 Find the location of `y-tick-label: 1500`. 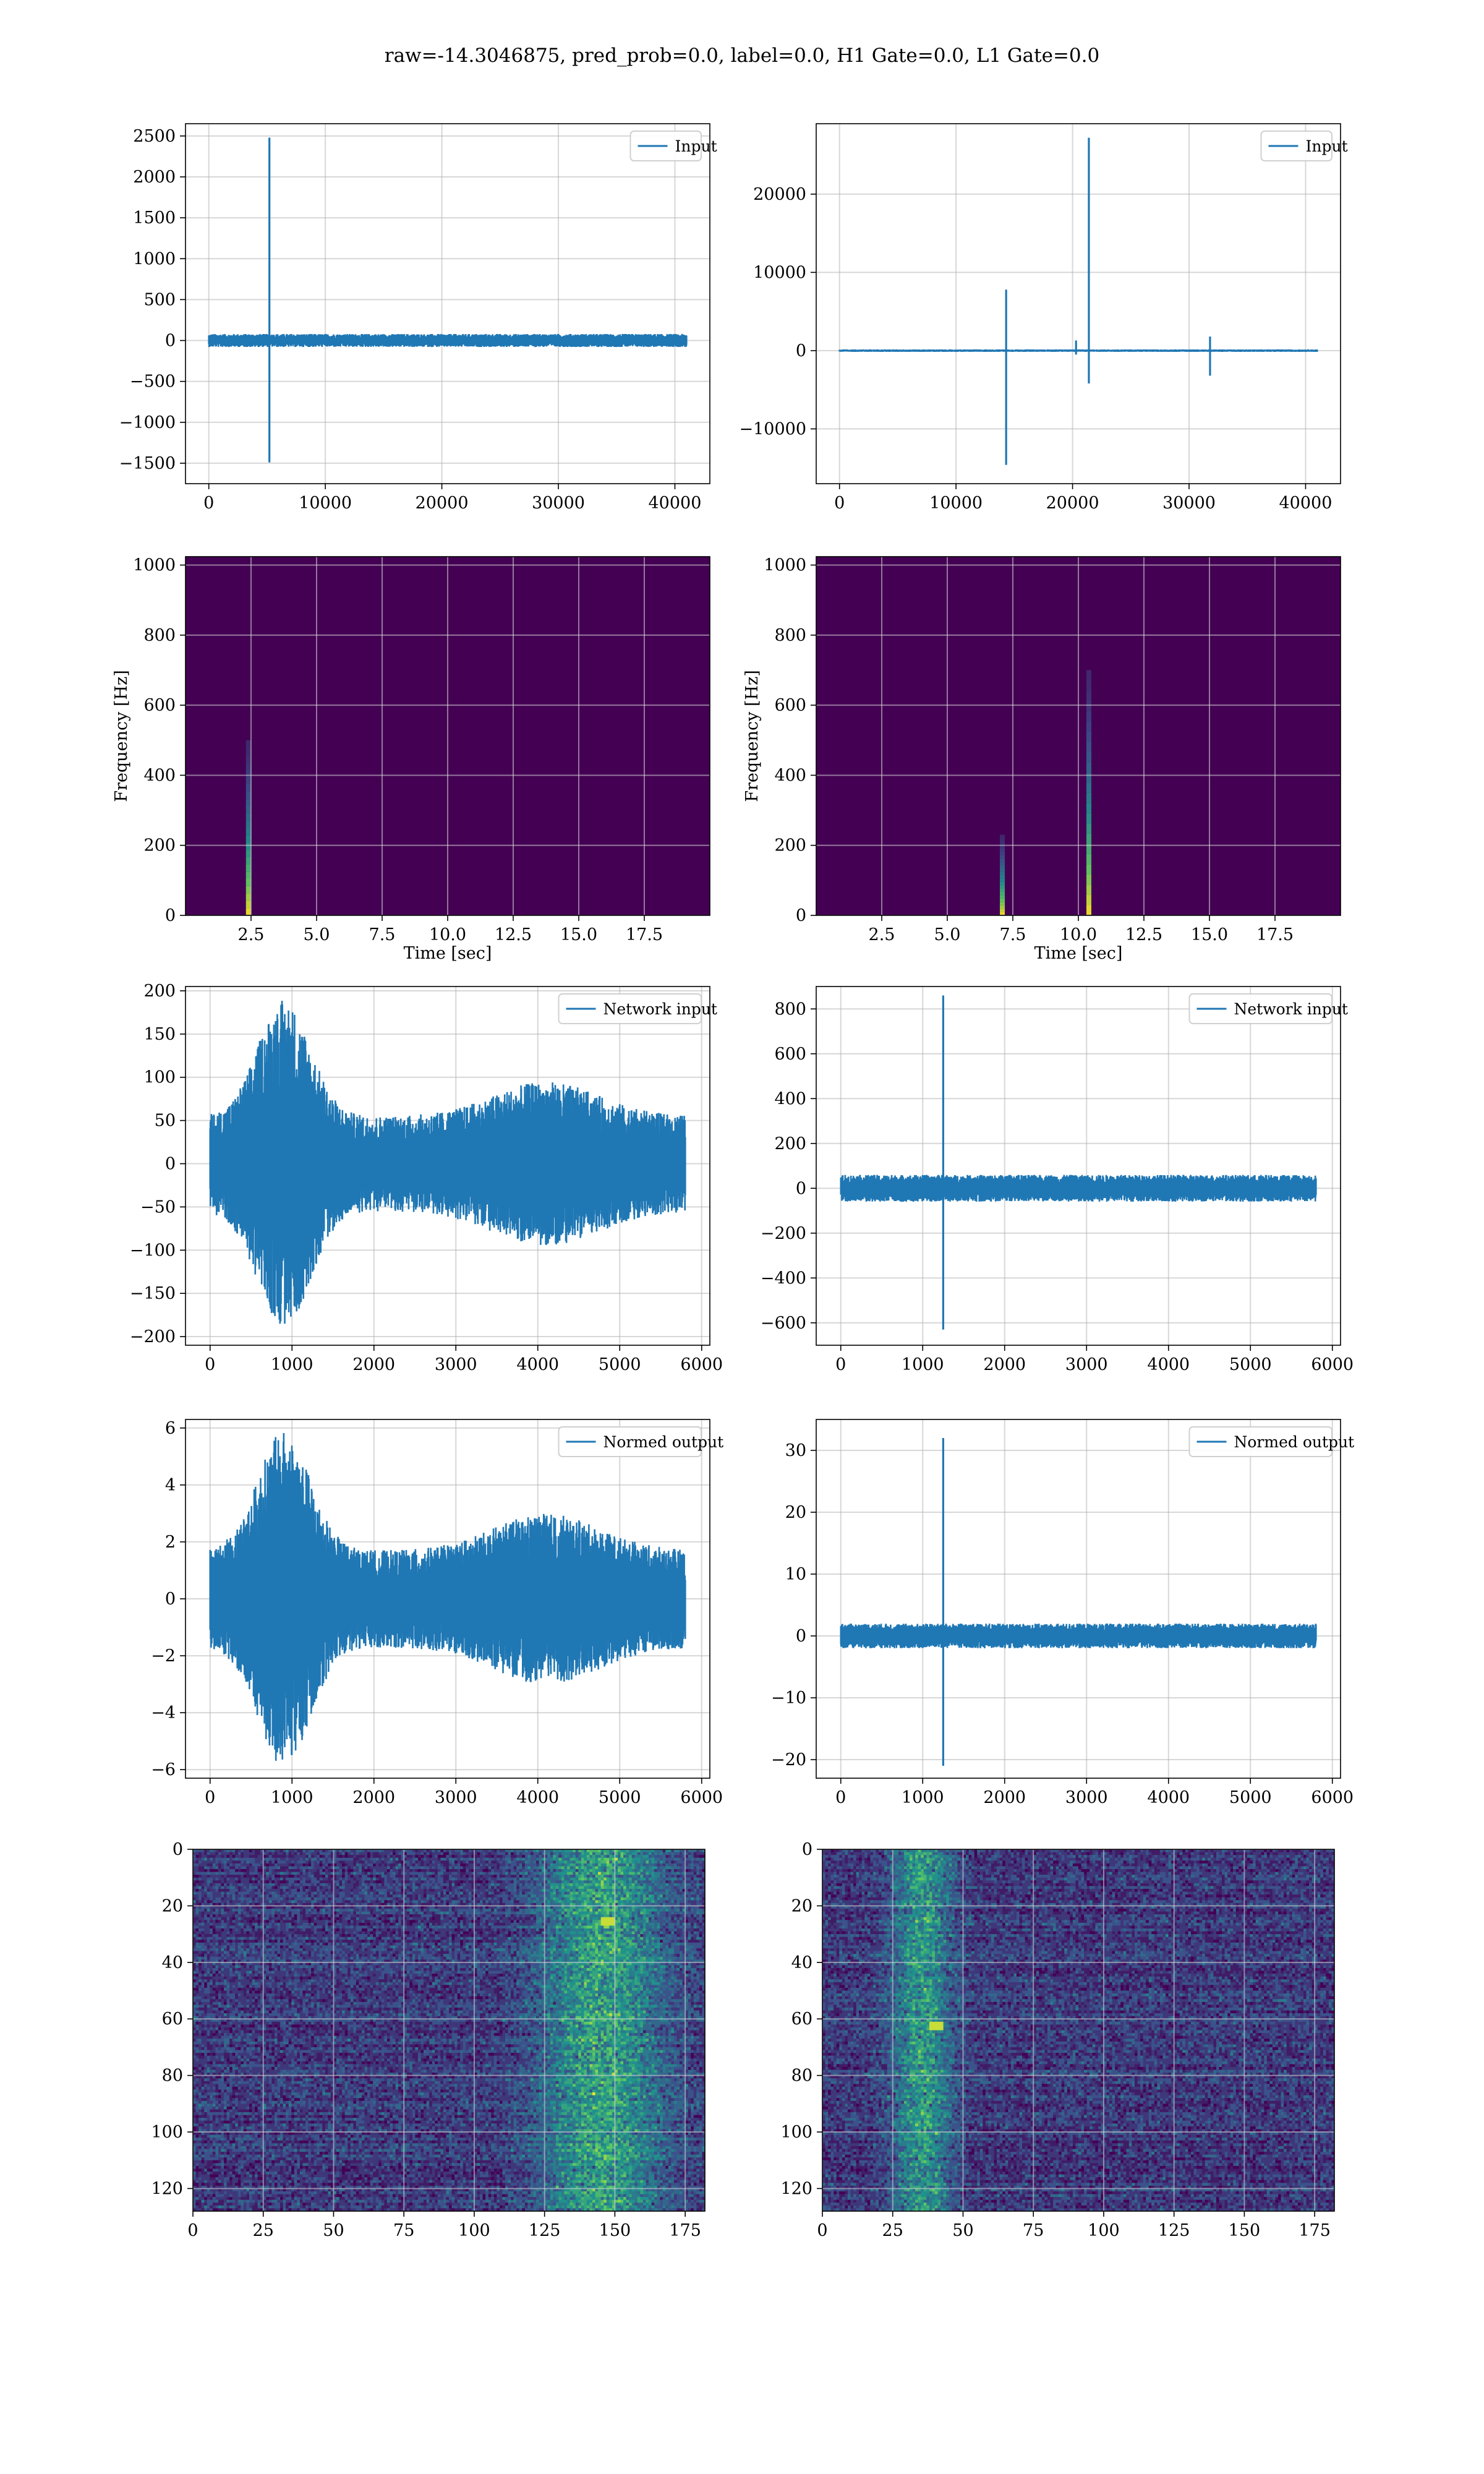

y-tick-label: 1500 is located at coordinates (154, 218).